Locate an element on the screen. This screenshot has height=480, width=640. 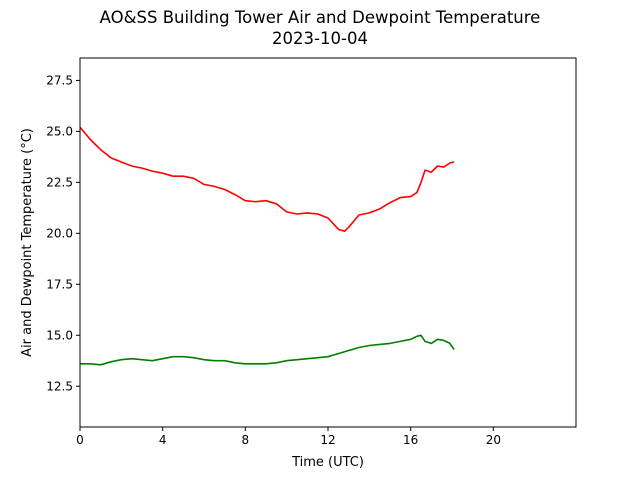
y-axis-label: Air and Dewpoint Temperature (°C) is located at coordinates (27, 242).